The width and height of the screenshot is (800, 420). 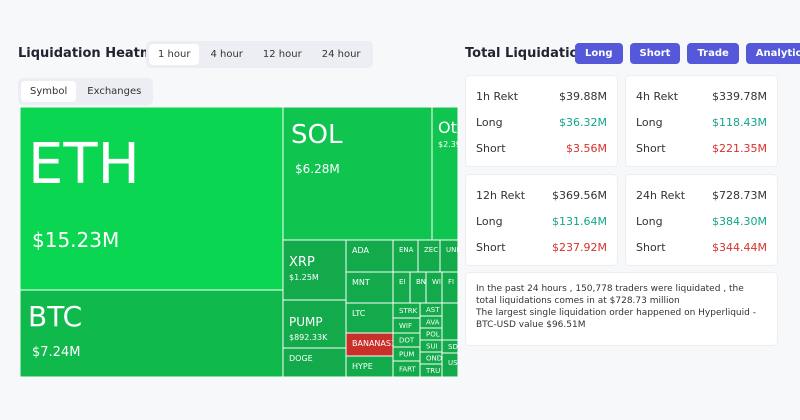 I want to click on action-button: Short, so click(x=655, y=53).